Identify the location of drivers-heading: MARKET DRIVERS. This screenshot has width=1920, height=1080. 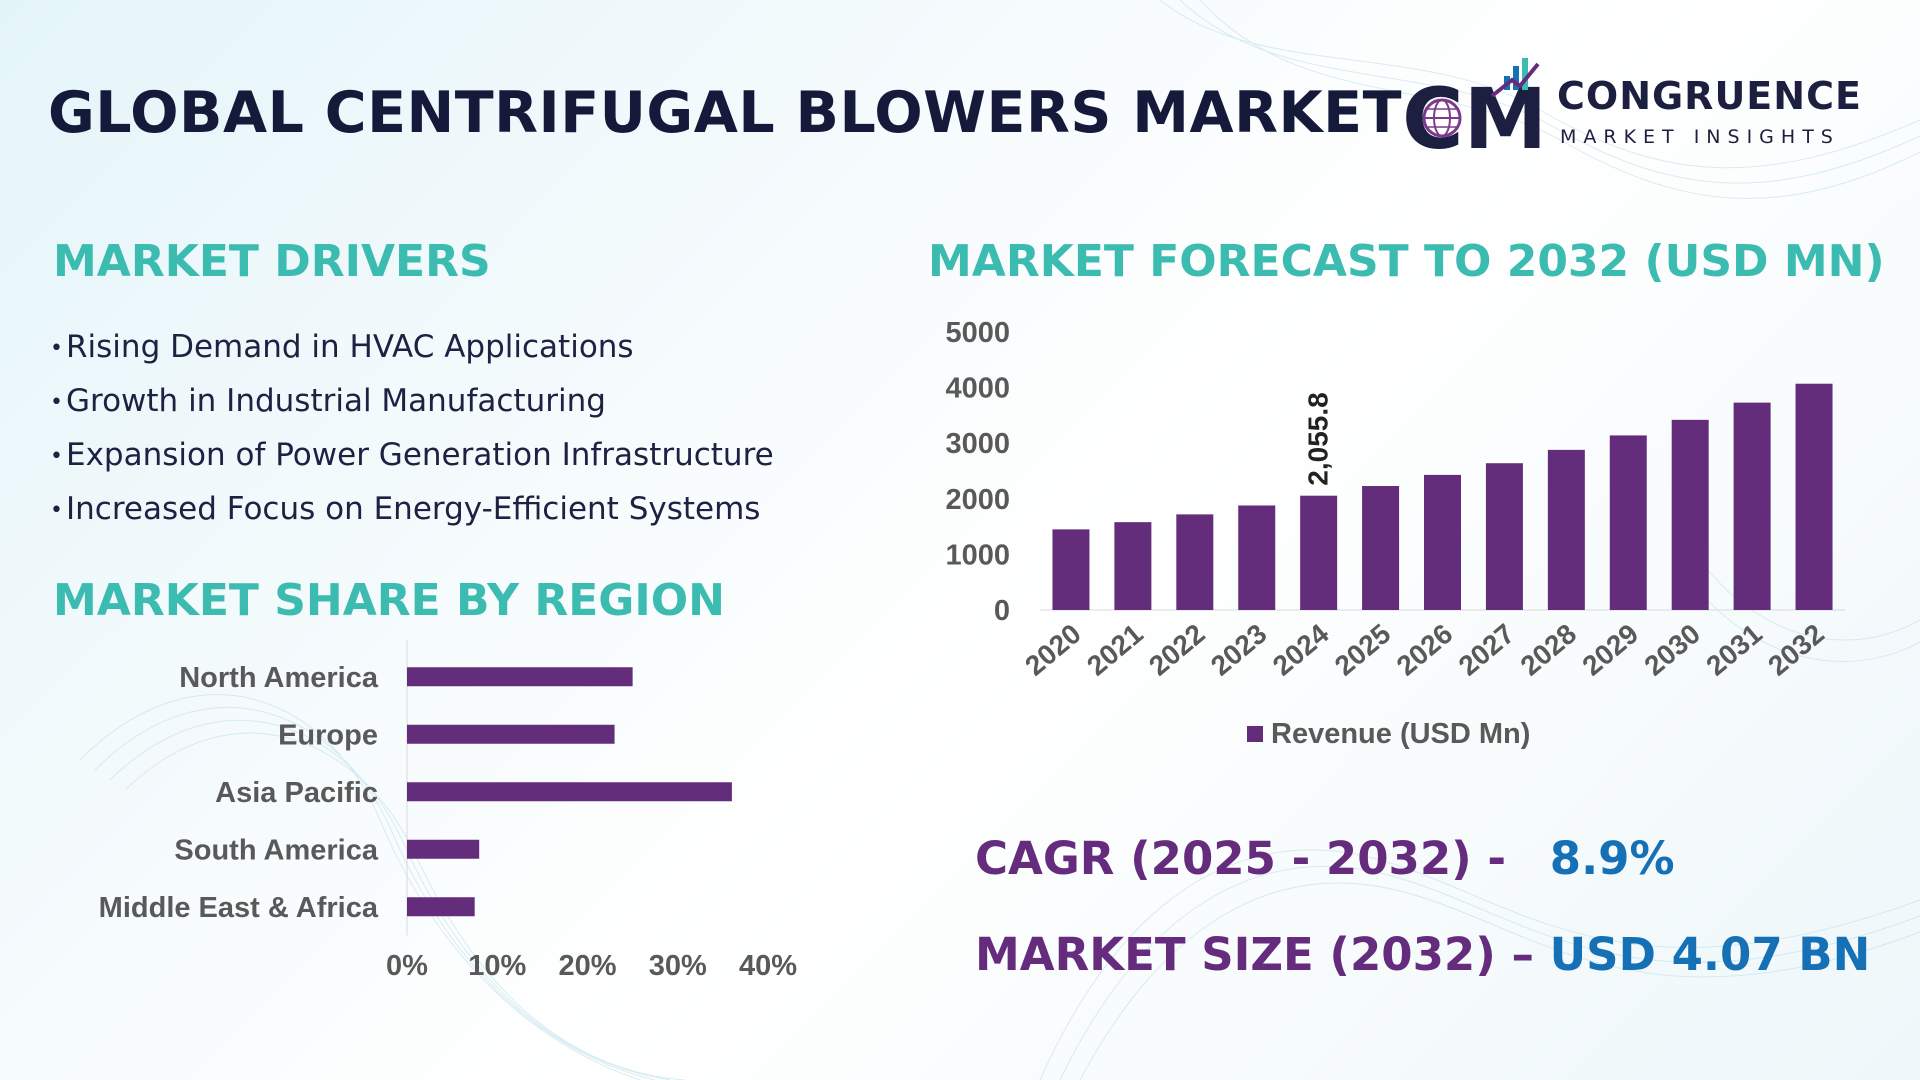
(272, 261).